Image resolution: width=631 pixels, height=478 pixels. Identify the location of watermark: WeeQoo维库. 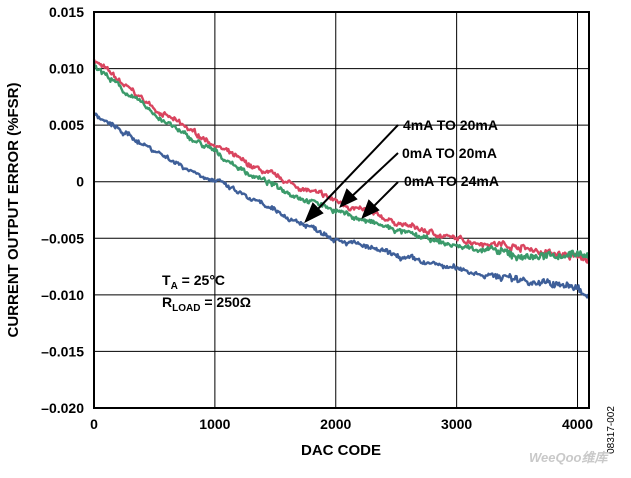
(569, 457).